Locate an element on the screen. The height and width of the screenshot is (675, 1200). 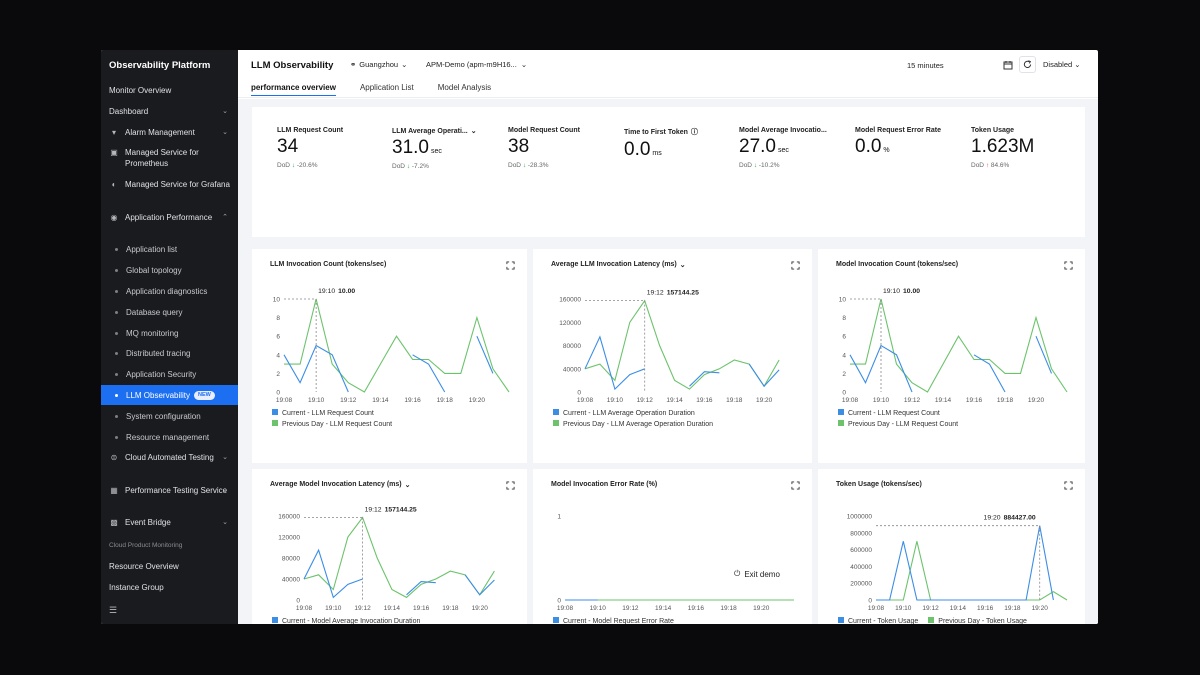
region-selector: ⚭ Guangzhou ⌄ is located at coordinates (378, 64).